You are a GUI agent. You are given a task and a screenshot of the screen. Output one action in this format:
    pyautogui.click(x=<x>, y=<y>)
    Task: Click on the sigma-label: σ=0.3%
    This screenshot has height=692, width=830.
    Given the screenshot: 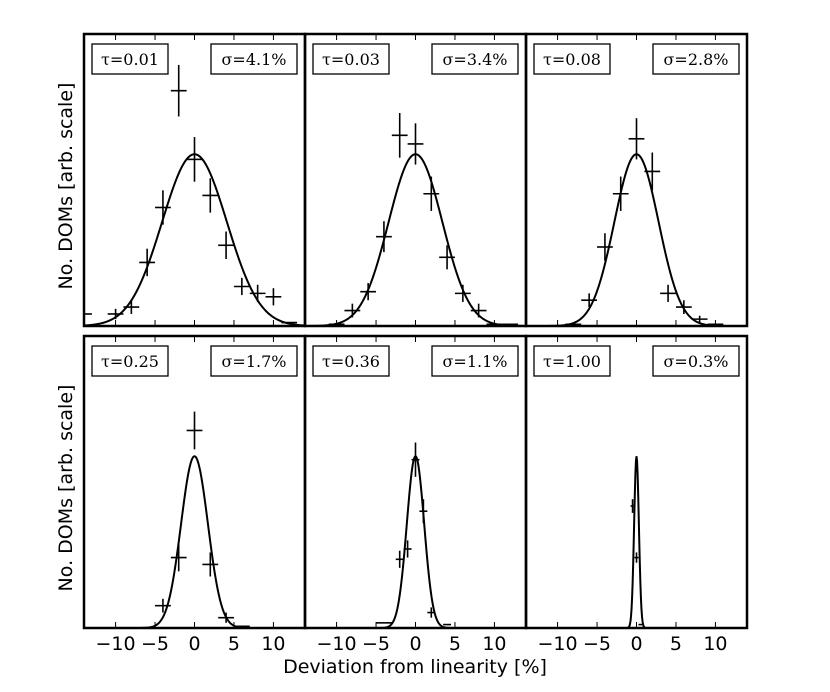 What is the action you would take?
    pyautogui.click(x=696, y=361)
    